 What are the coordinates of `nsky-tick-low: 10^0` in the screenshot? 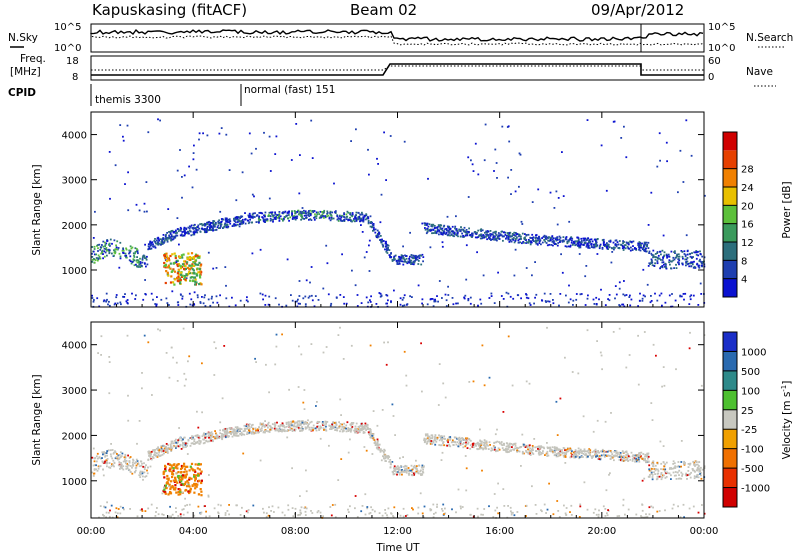 It's located at (67, 48).